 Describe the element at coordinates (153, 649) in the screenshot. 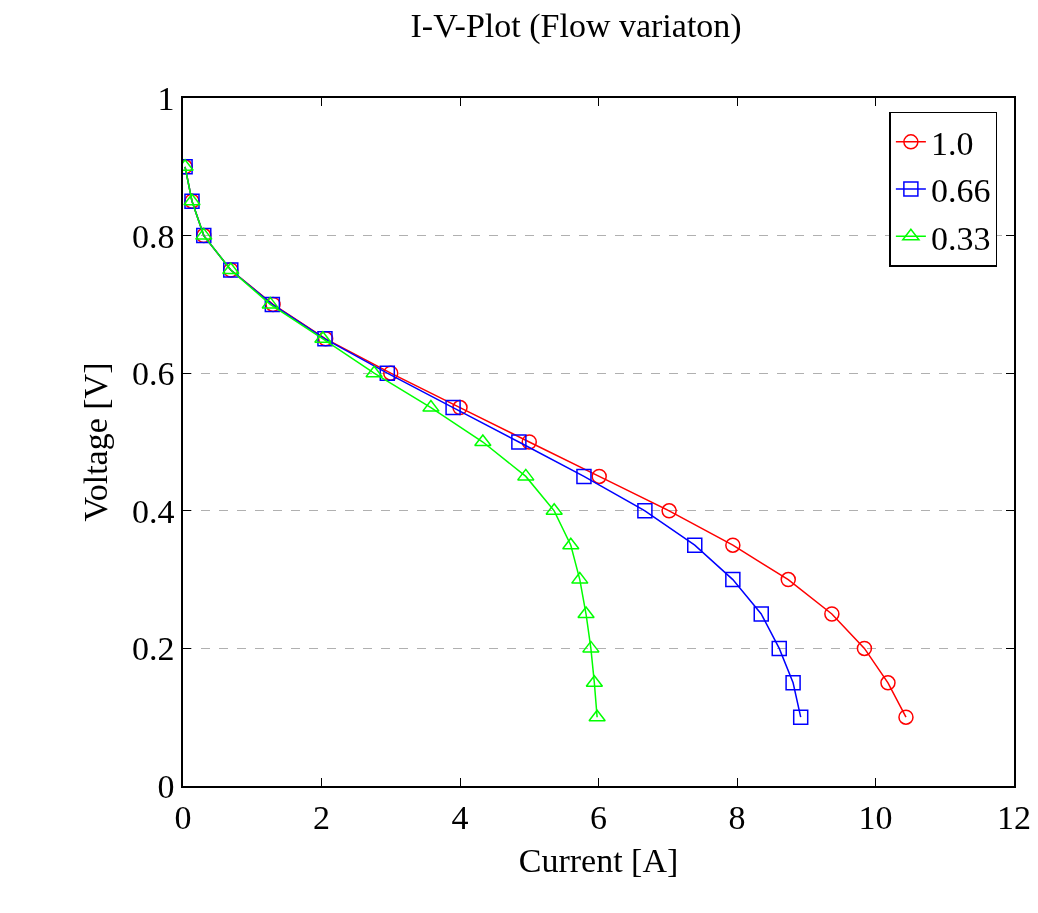

I see `y-tick-label: 0.2` at that location.